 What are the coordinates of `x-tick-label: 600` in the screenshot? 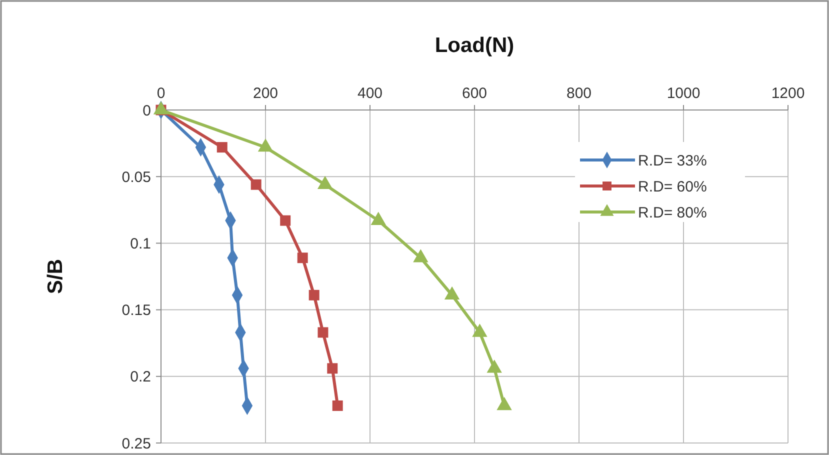 It's located at (475, 93).